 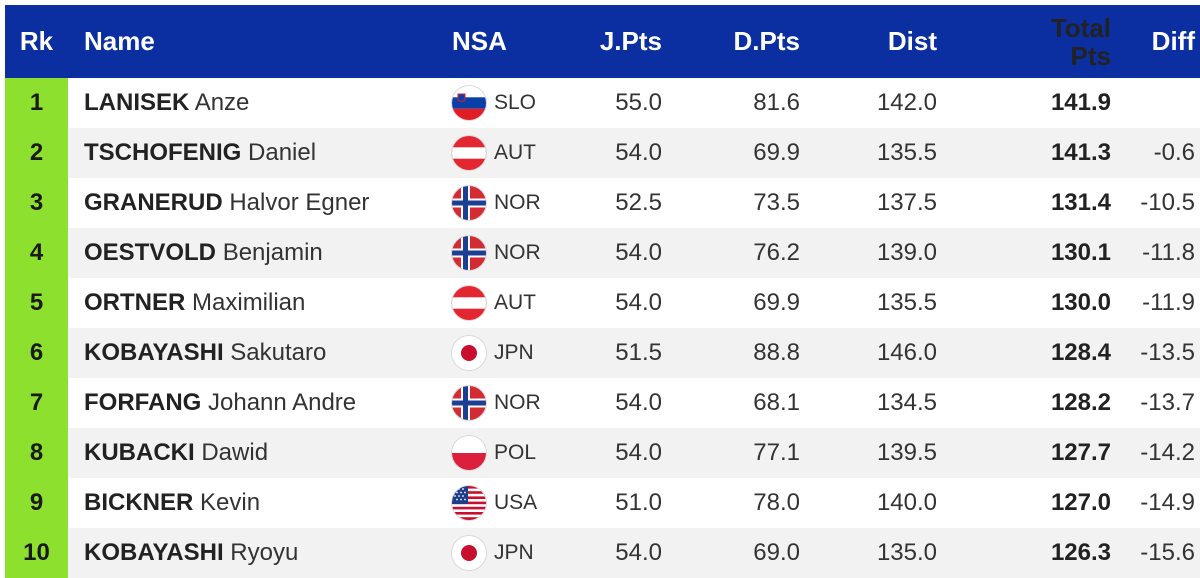 What do you see at coordinates (1080, 152) in the screenshot?
I see `total-cell: 141.3` at bounding box center [1080, 152].